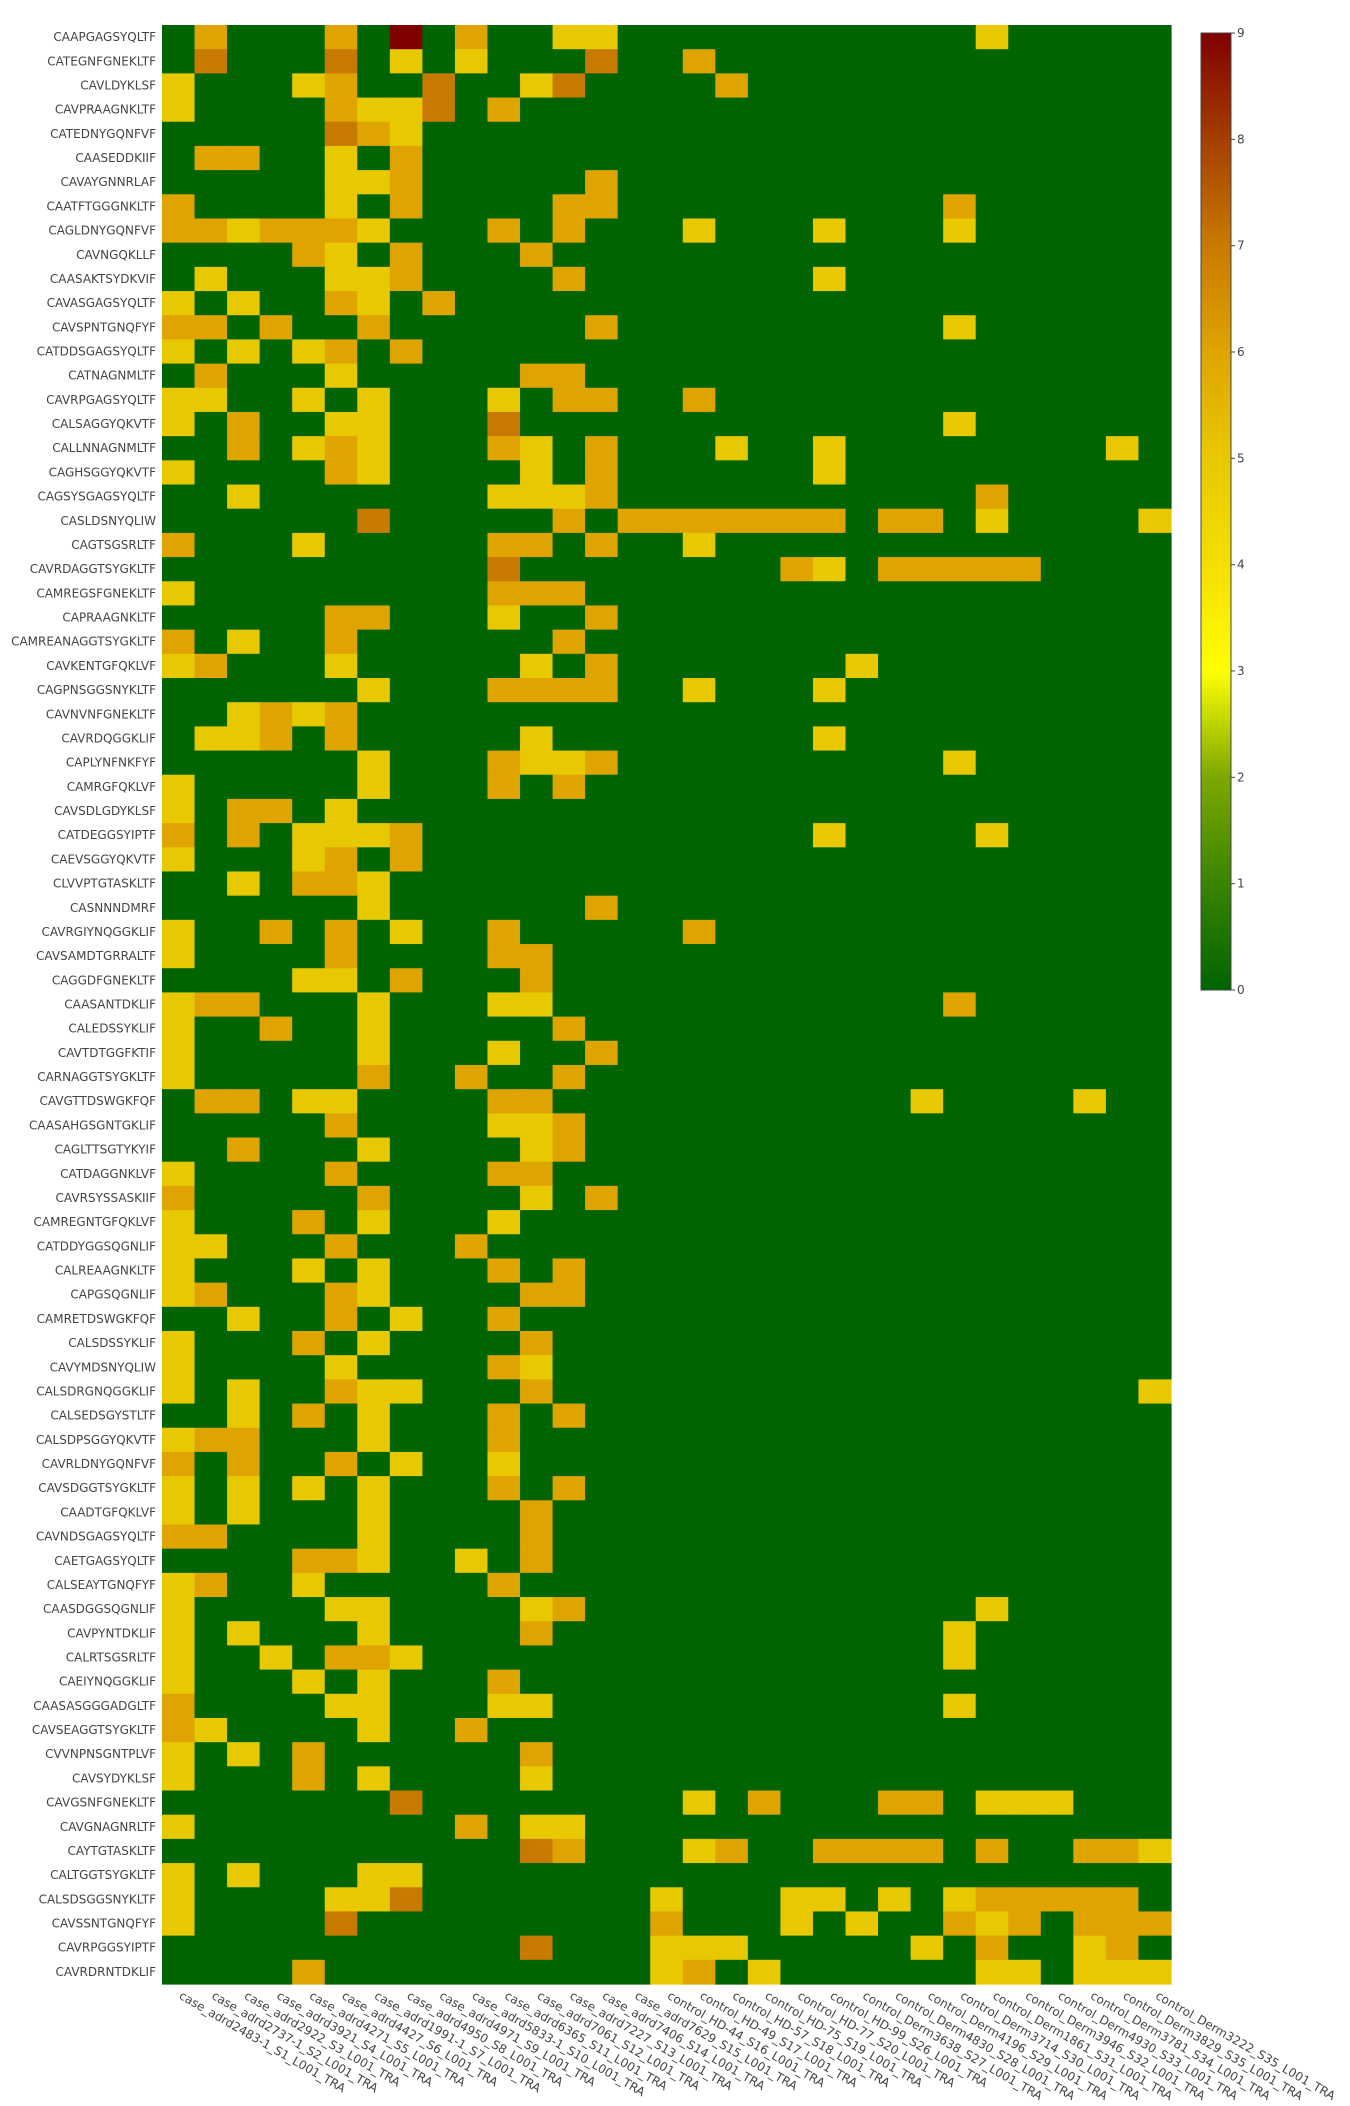 The width and height of the screenshot is (1350, 2106). I want to click on y-tick-label: CALSEAYTGNQFYF, so click(101, 1585).